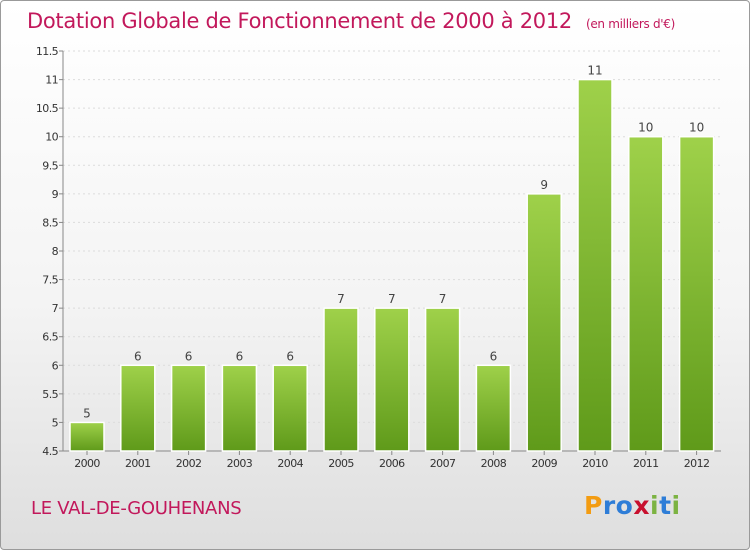 The image size is (750, 550). Describe the element at coordinates (55, 422) in the screenshot. I see `y-tick-label: 5` at that location.